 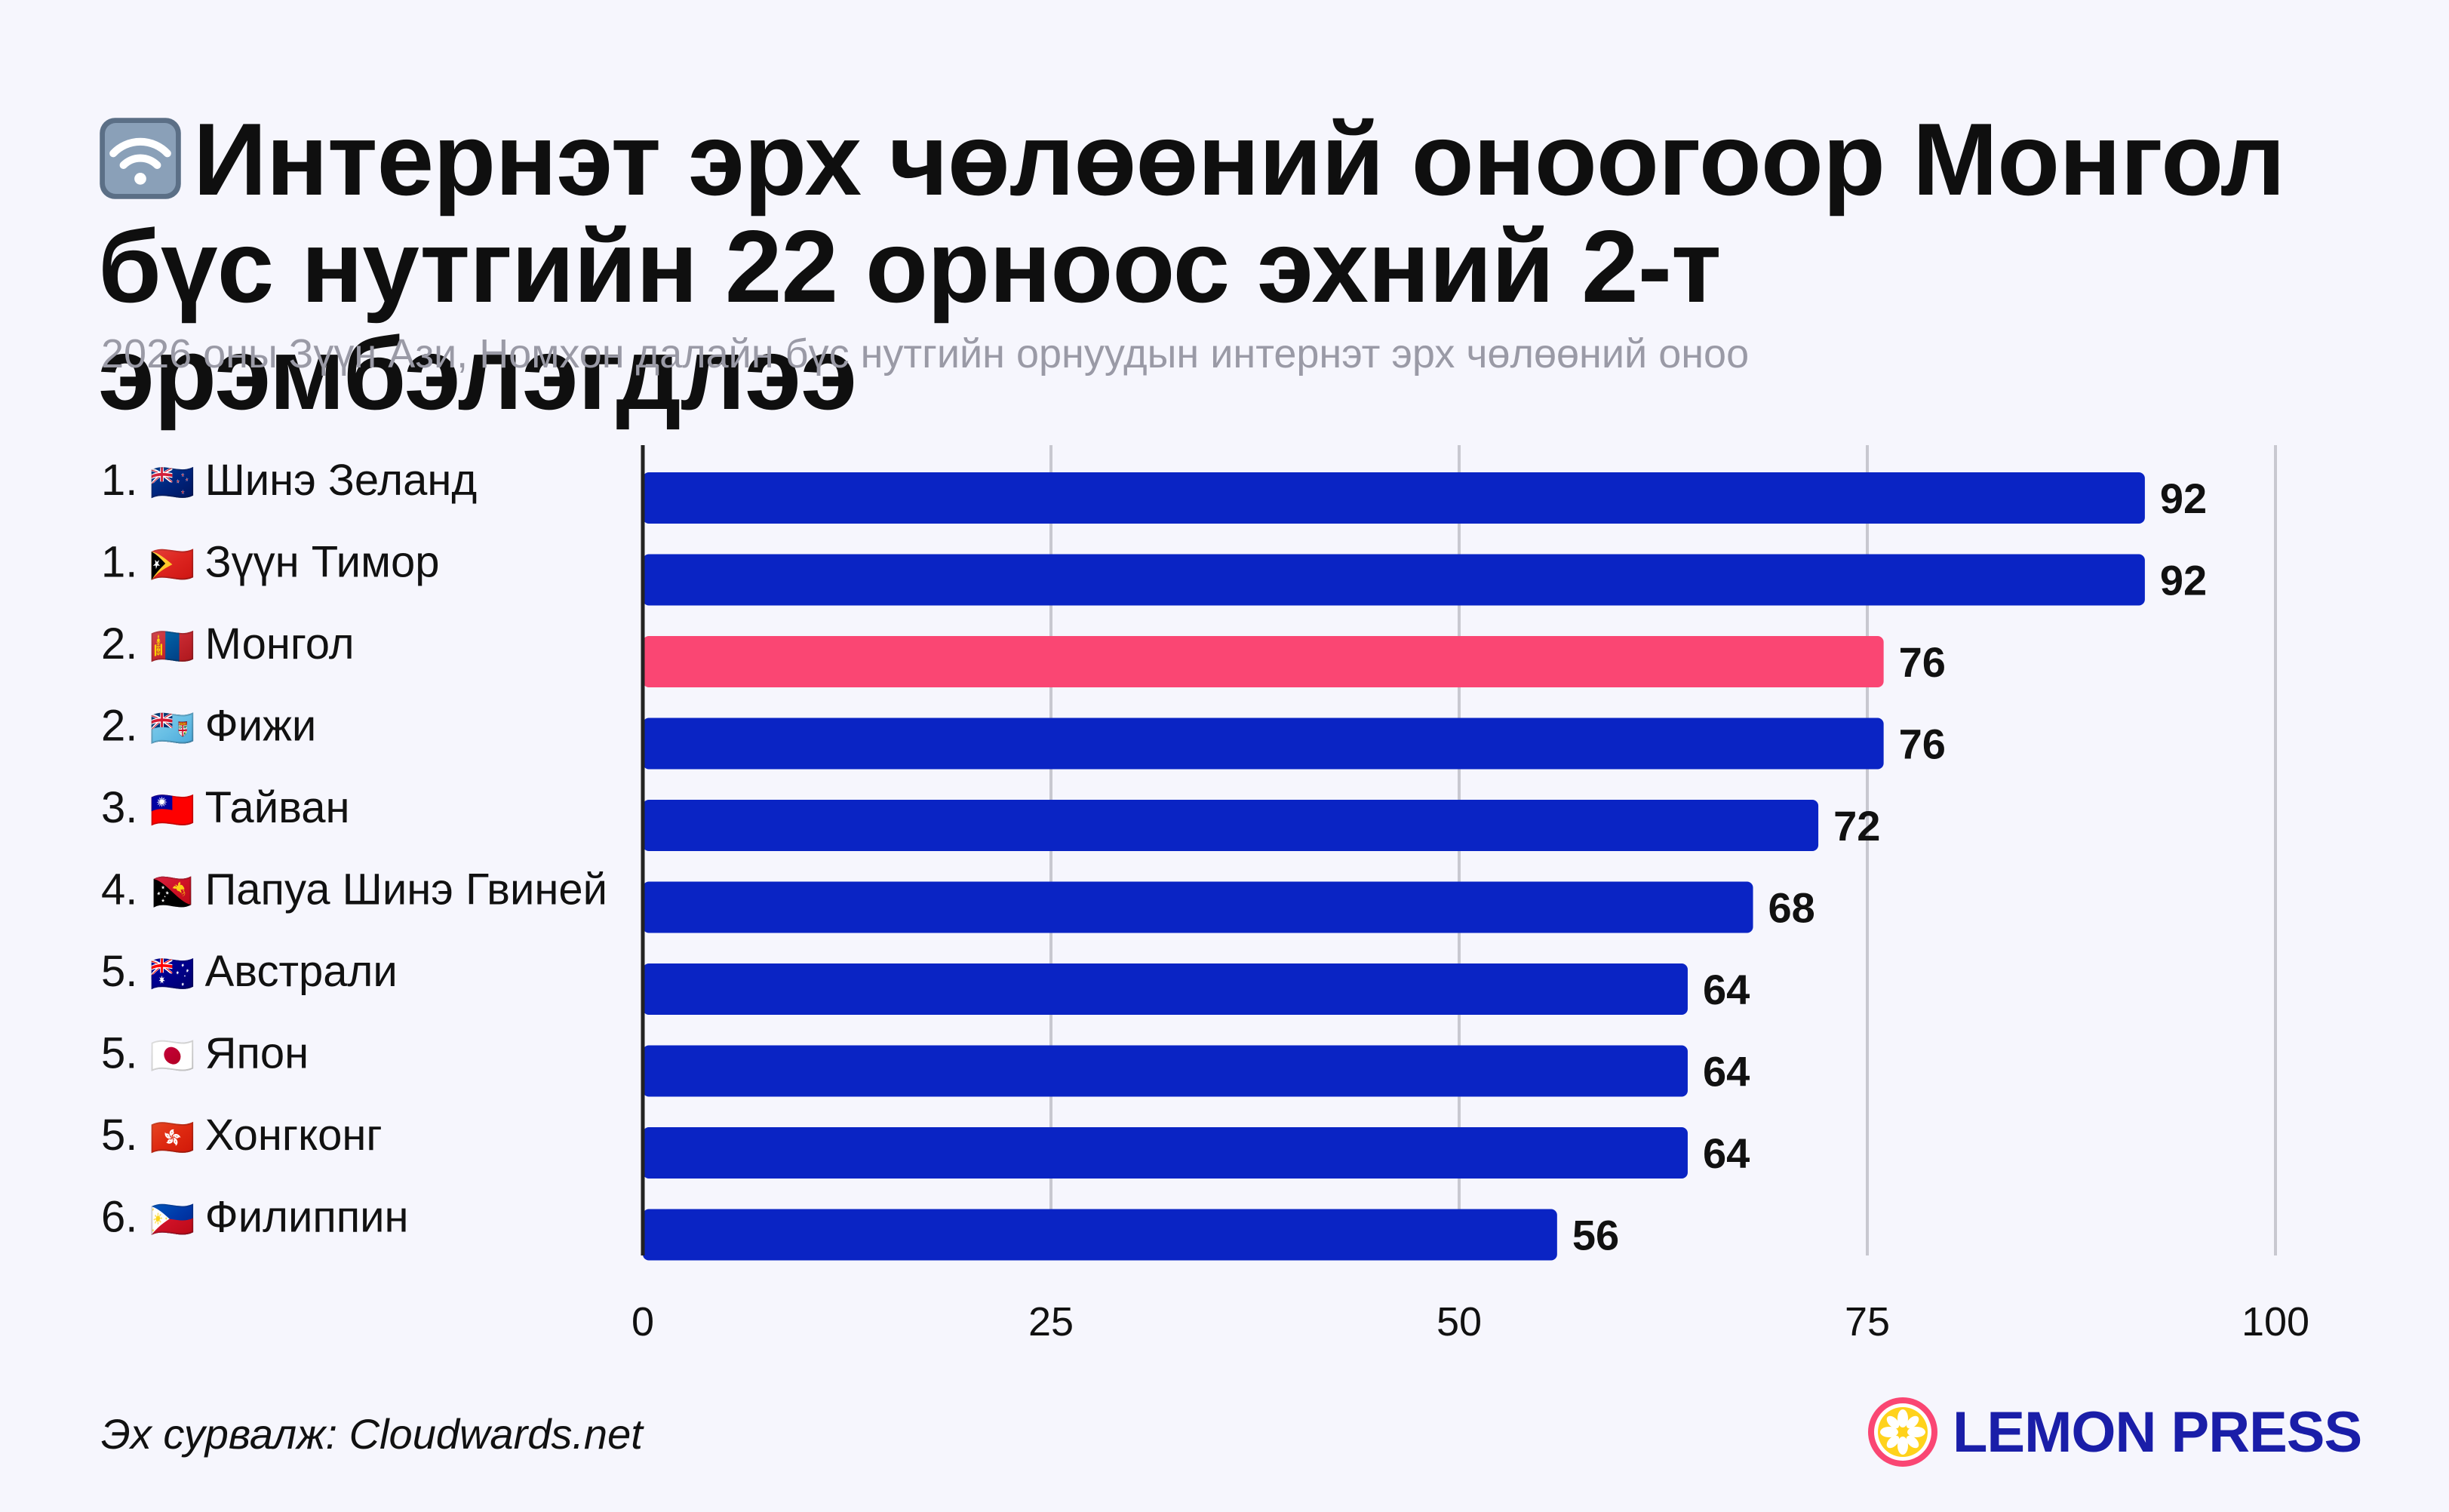 What do you see at coordinates (307, 1217) in the screenshot?
I see `category-name: Филиппин` at bounding box center [307, 1217].